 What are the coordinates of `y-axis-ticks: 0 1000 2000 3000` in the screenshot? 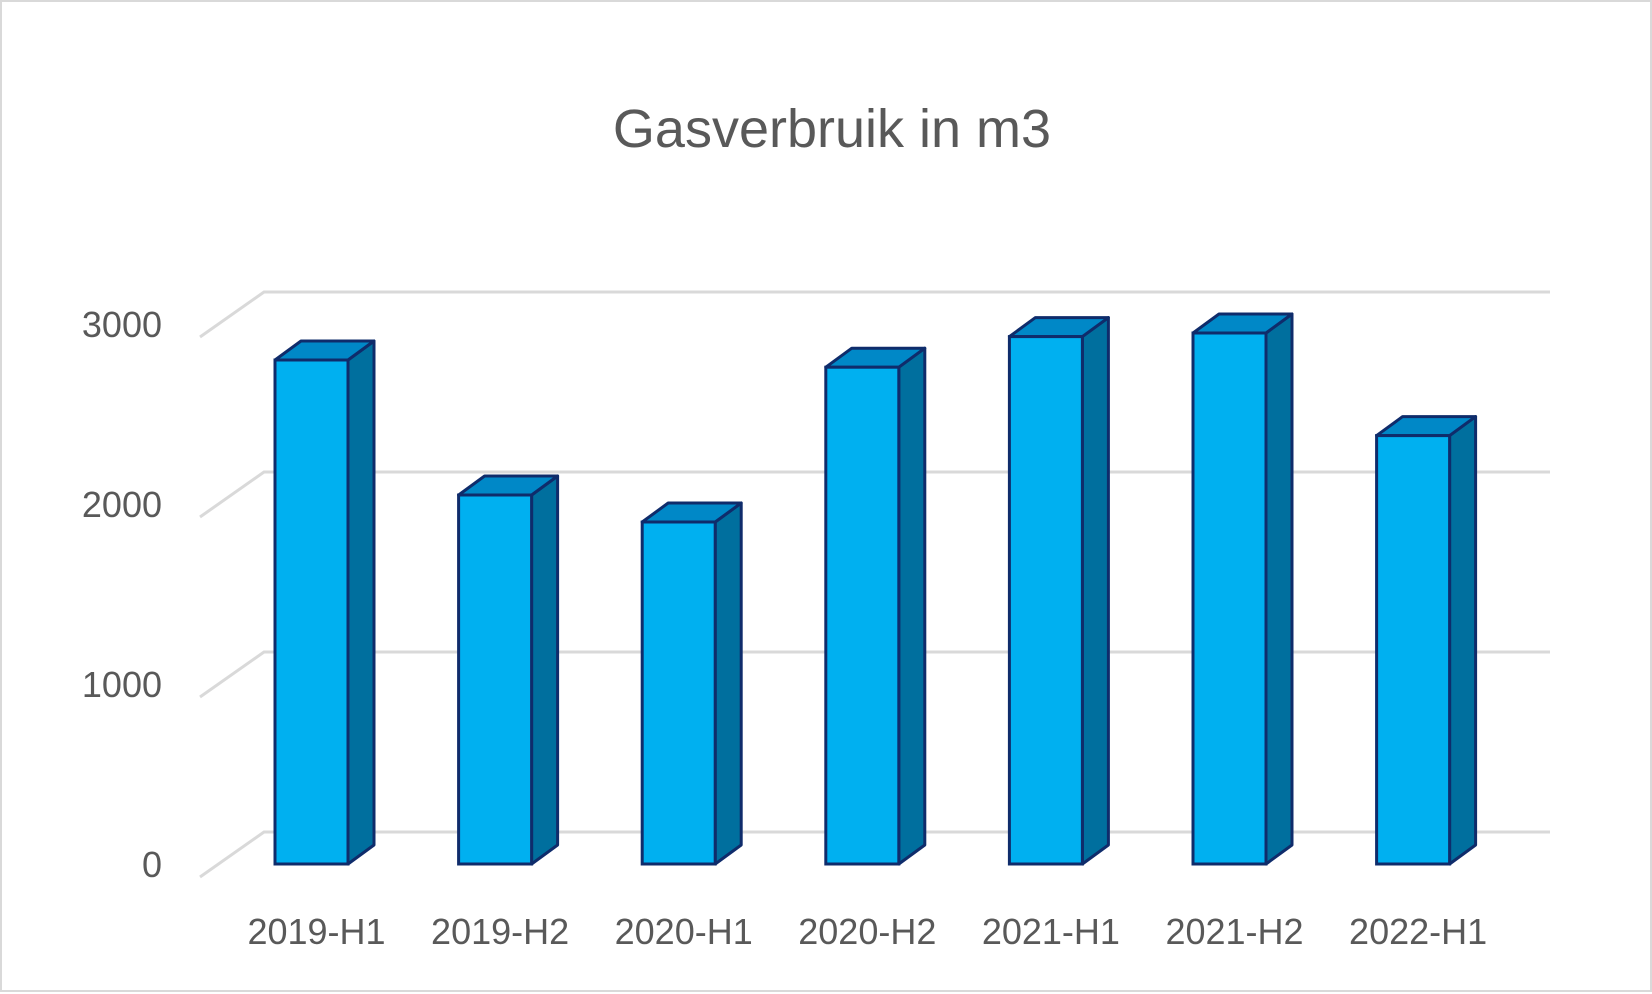 It's located at (122, 594).